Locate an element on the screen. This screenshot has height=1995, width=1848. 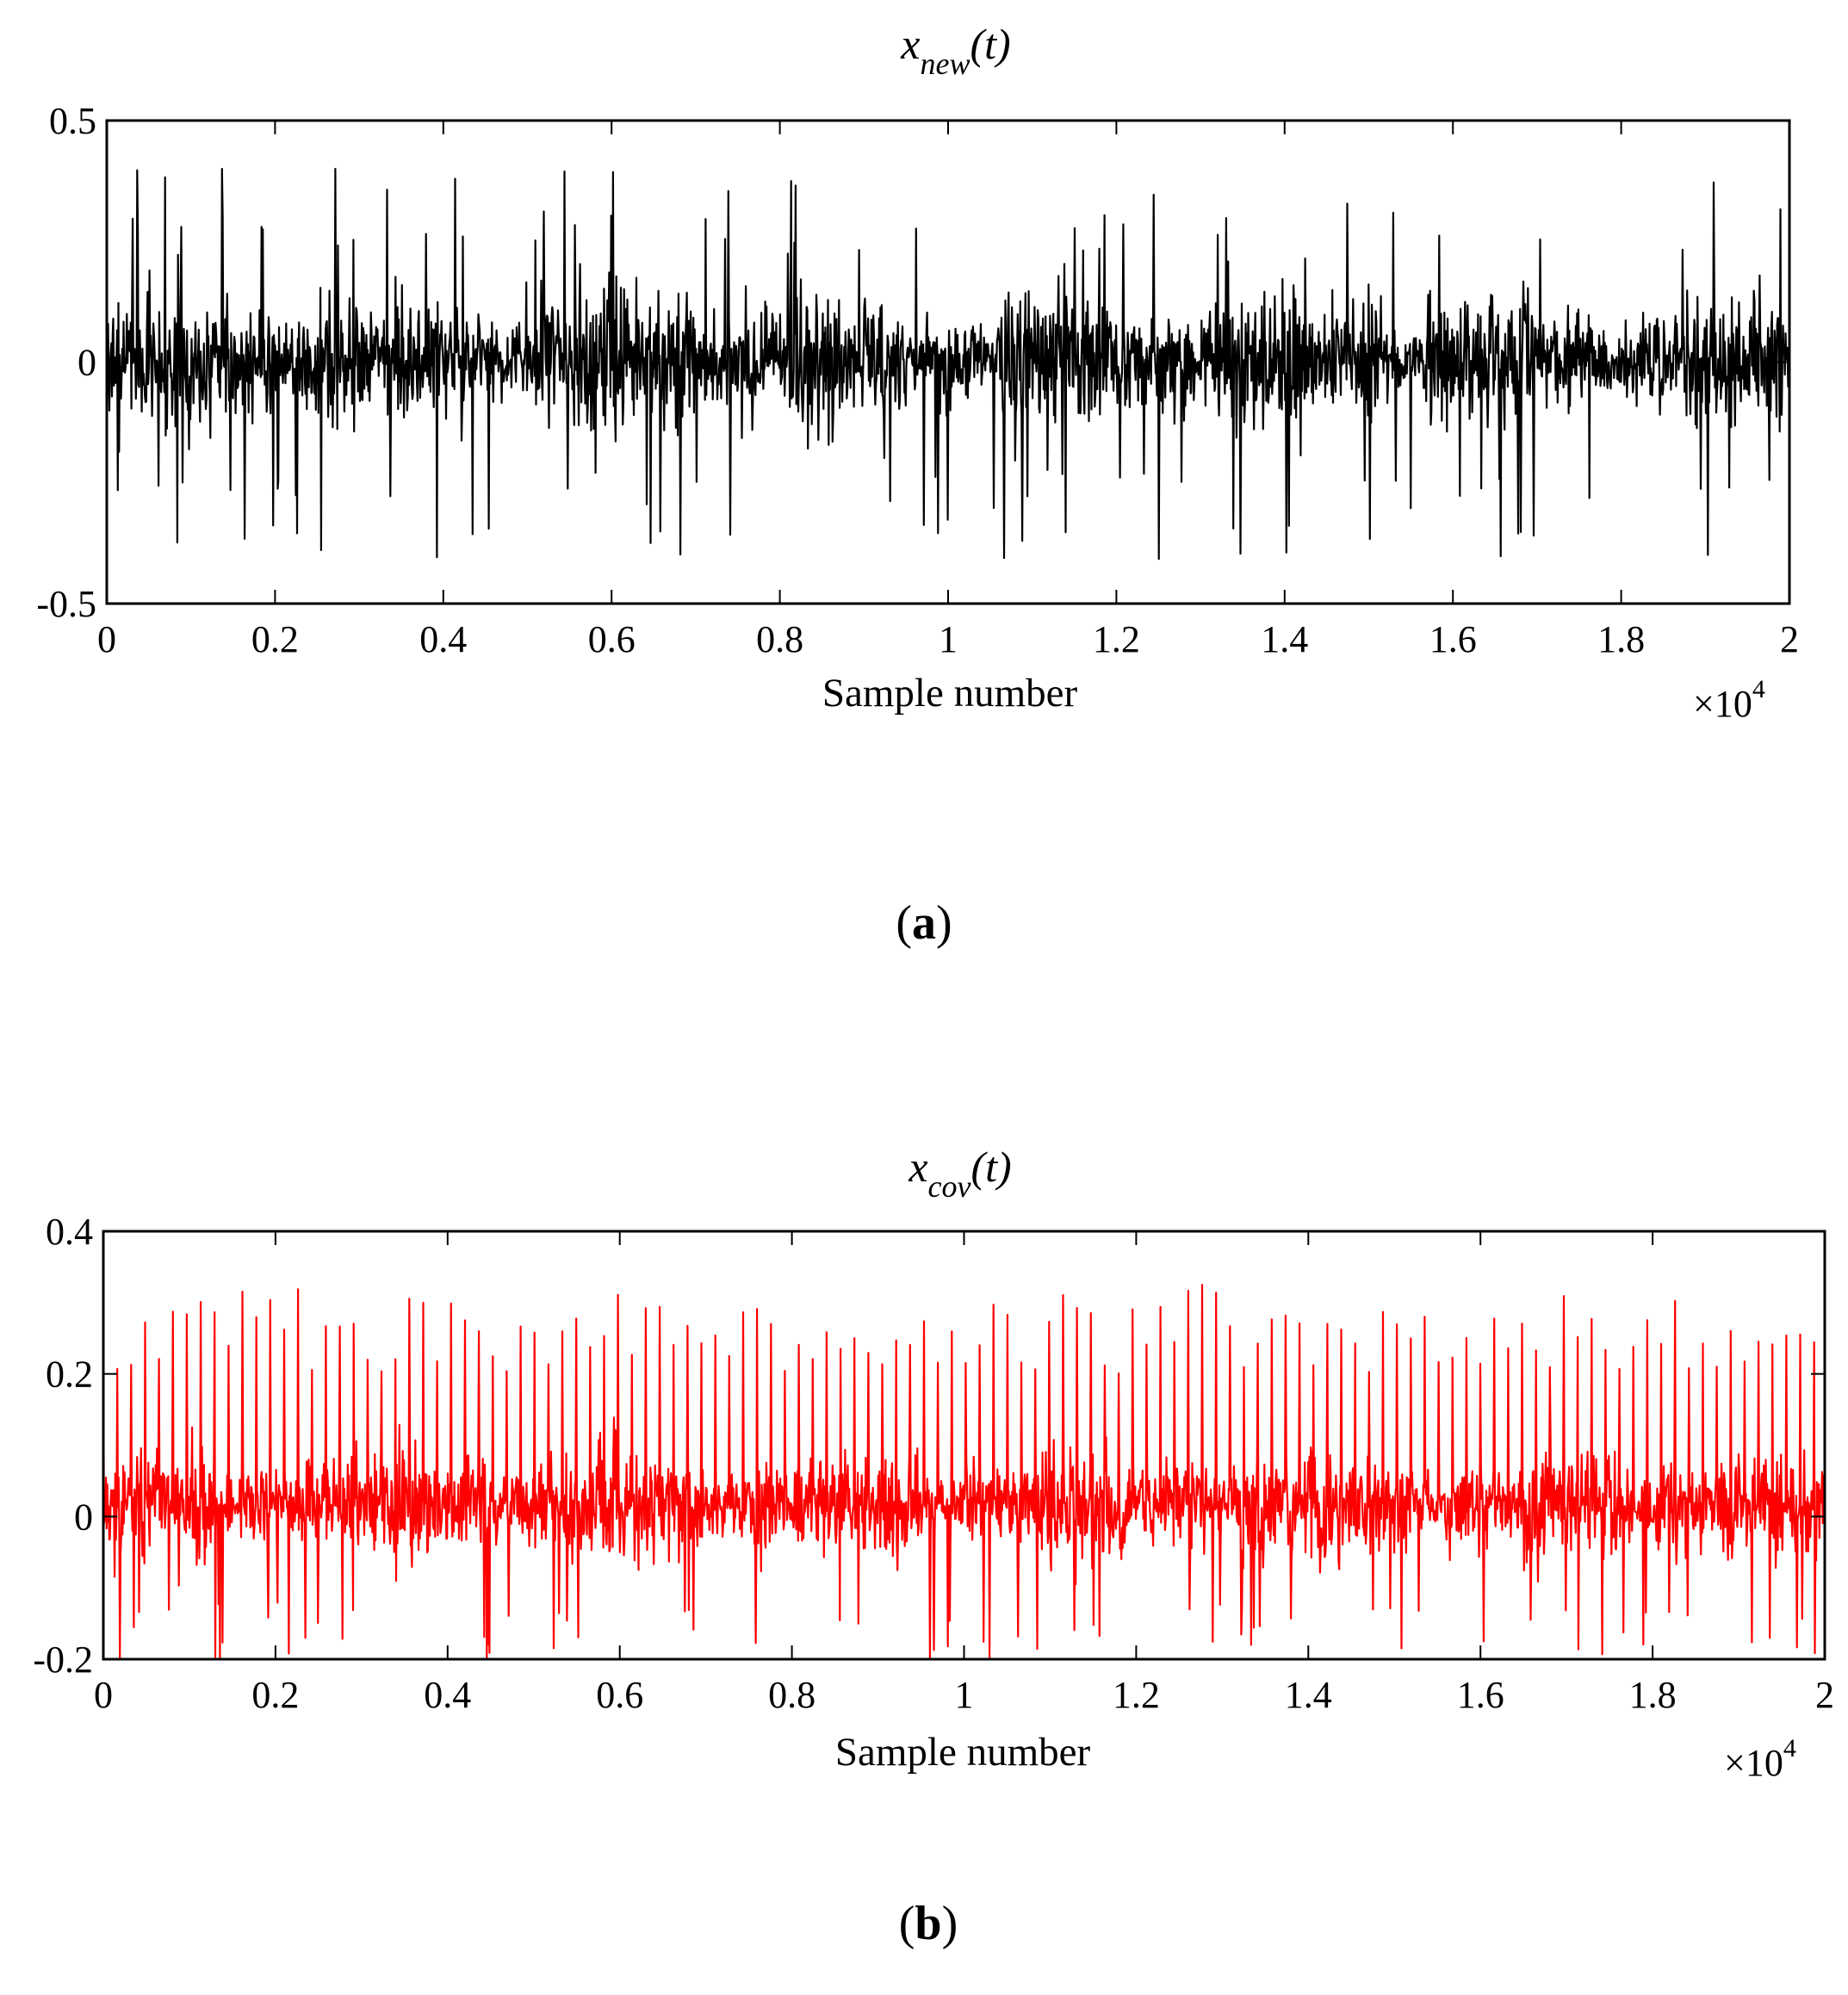
title-tail-b: (t) is located at coordinates (991, 1167).